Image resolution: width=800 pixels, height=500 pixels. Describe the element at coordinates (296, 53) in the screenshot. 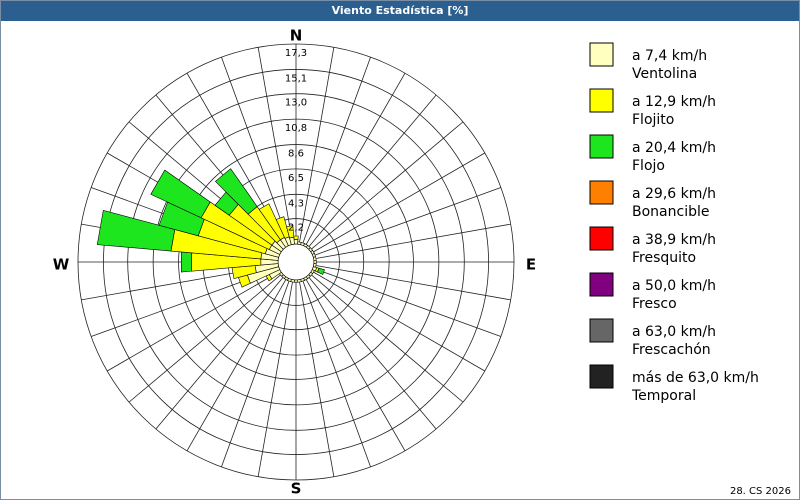

I see `ring-label: 17,3` at that location.